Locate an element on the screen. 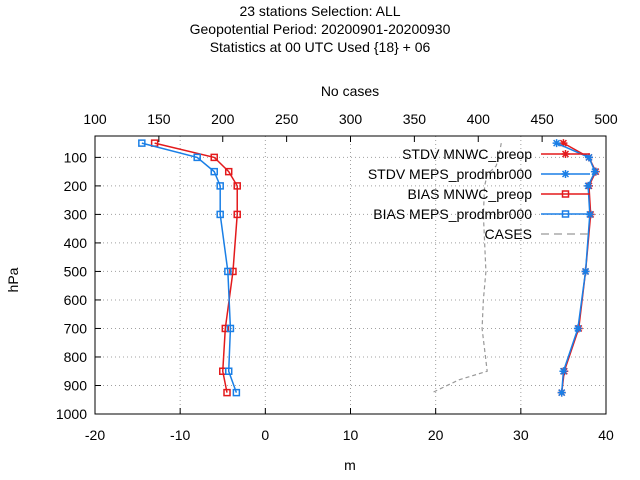 This screenshot has height=480, width=640. top-tick-label-4: 300 is located at coordinates (351, 119).